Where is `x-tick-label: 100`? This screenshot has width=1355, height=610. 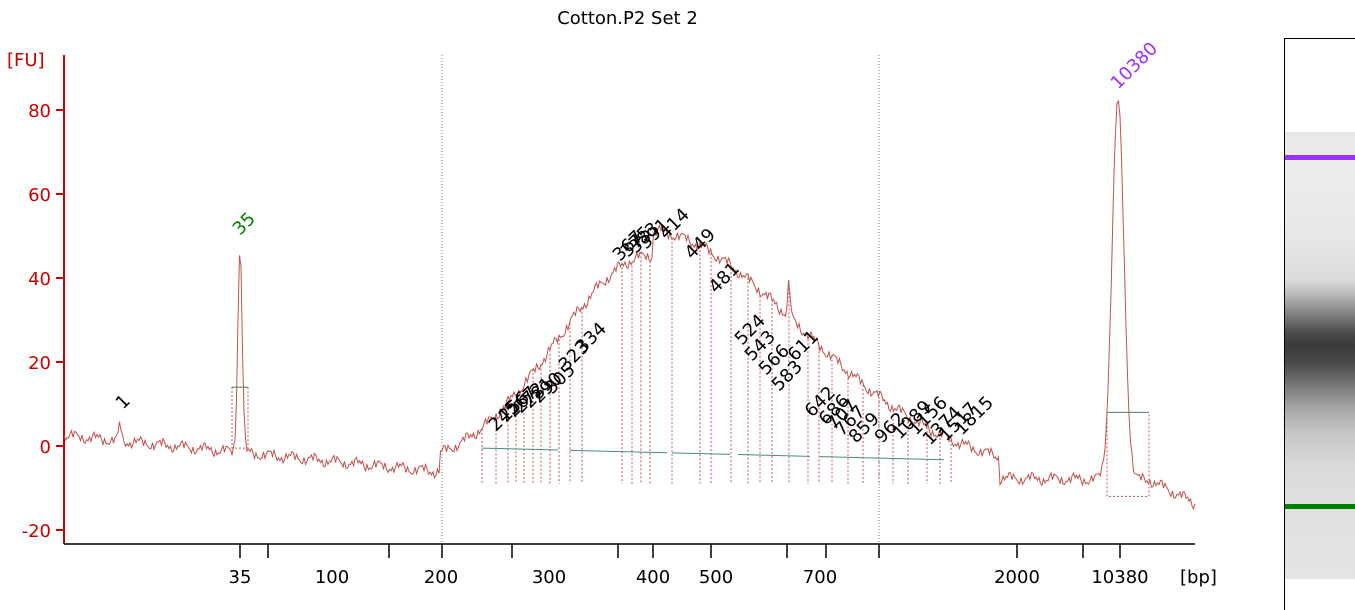
x-tick-label: 100 is located at coordinates (332, 577).